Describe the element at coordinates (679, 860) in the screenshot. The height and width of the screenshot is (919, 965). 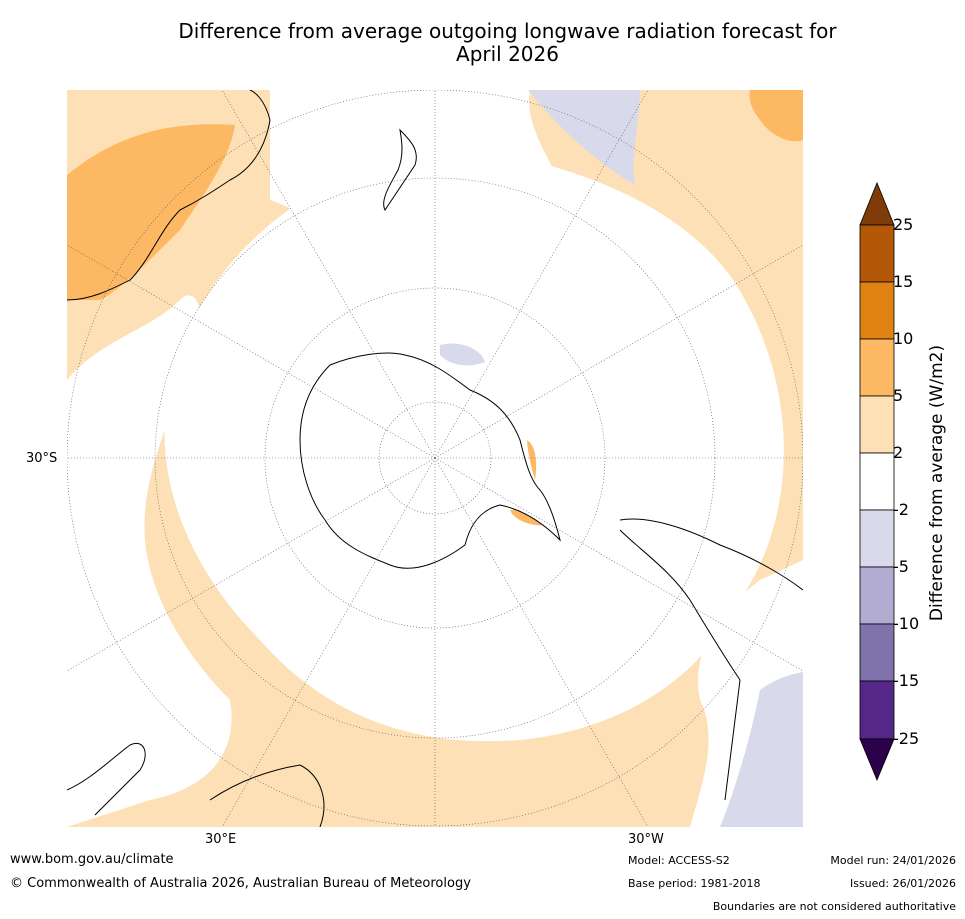
I see `model-name: Model: ACCESS-S2` at that location.